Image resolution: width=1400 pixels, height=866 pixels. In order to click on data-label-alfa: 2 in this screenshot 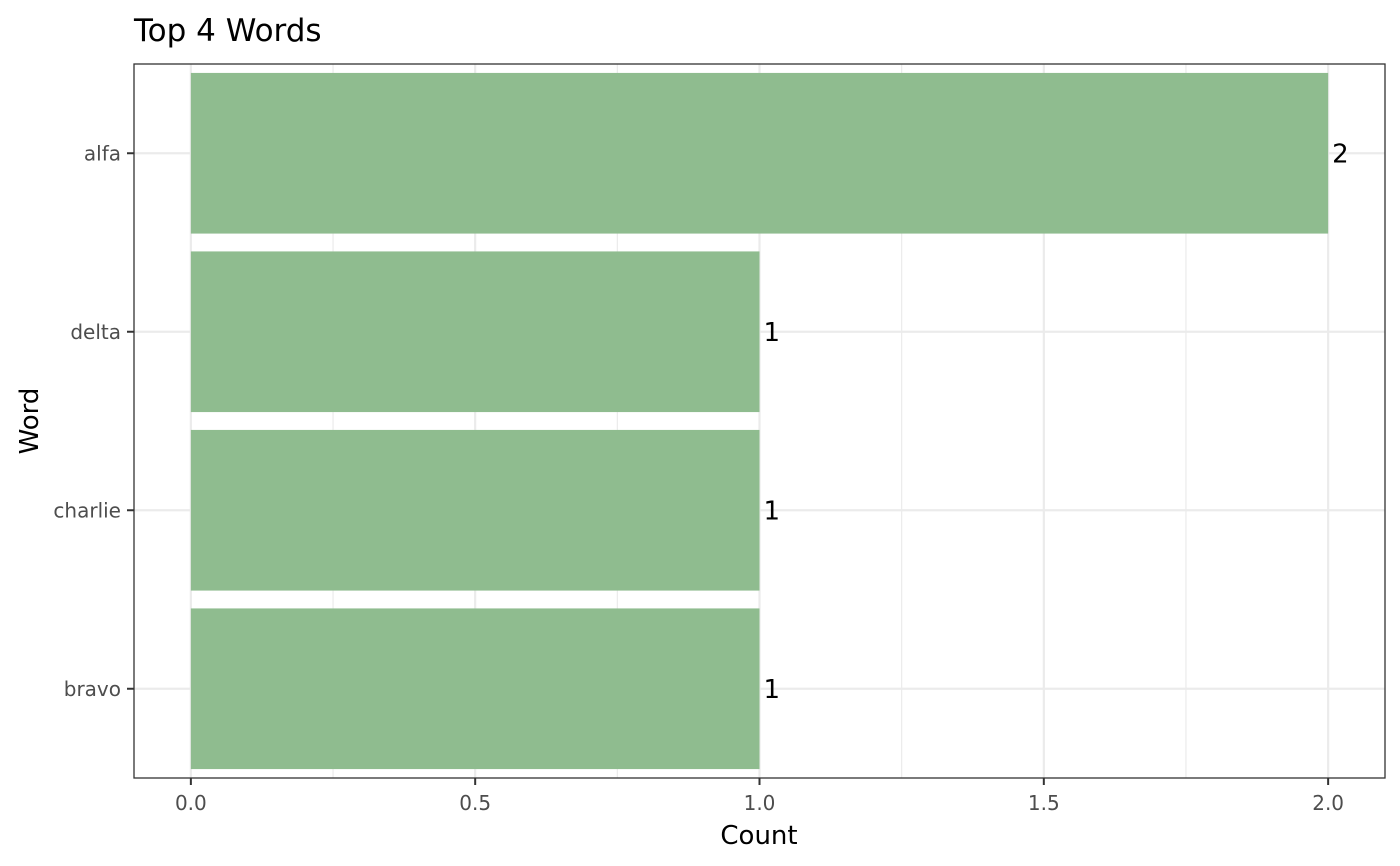, I will do `click(1340, 154)`.